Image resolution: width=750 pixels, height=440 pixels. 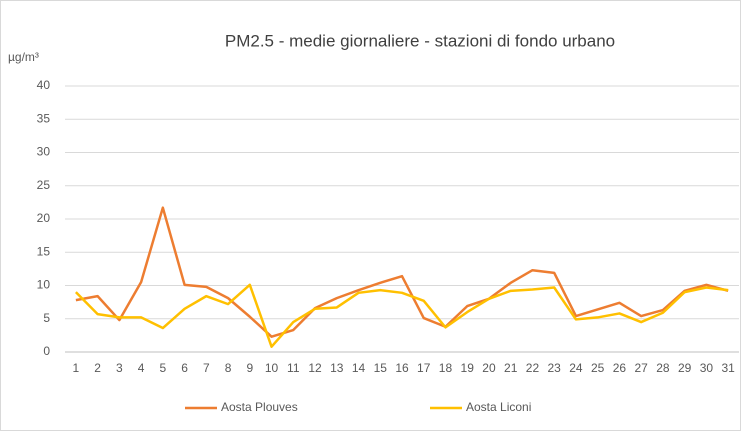 I want to click on x-tick-label: 11, so click(x=293, y=368).